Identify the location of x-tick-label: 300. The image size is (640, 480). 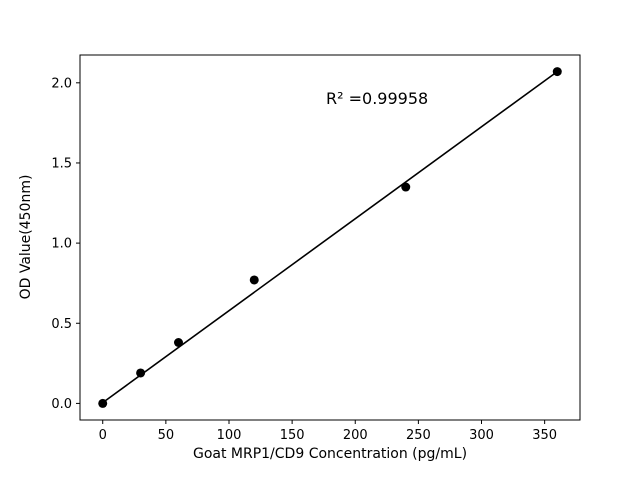
(481, 435).